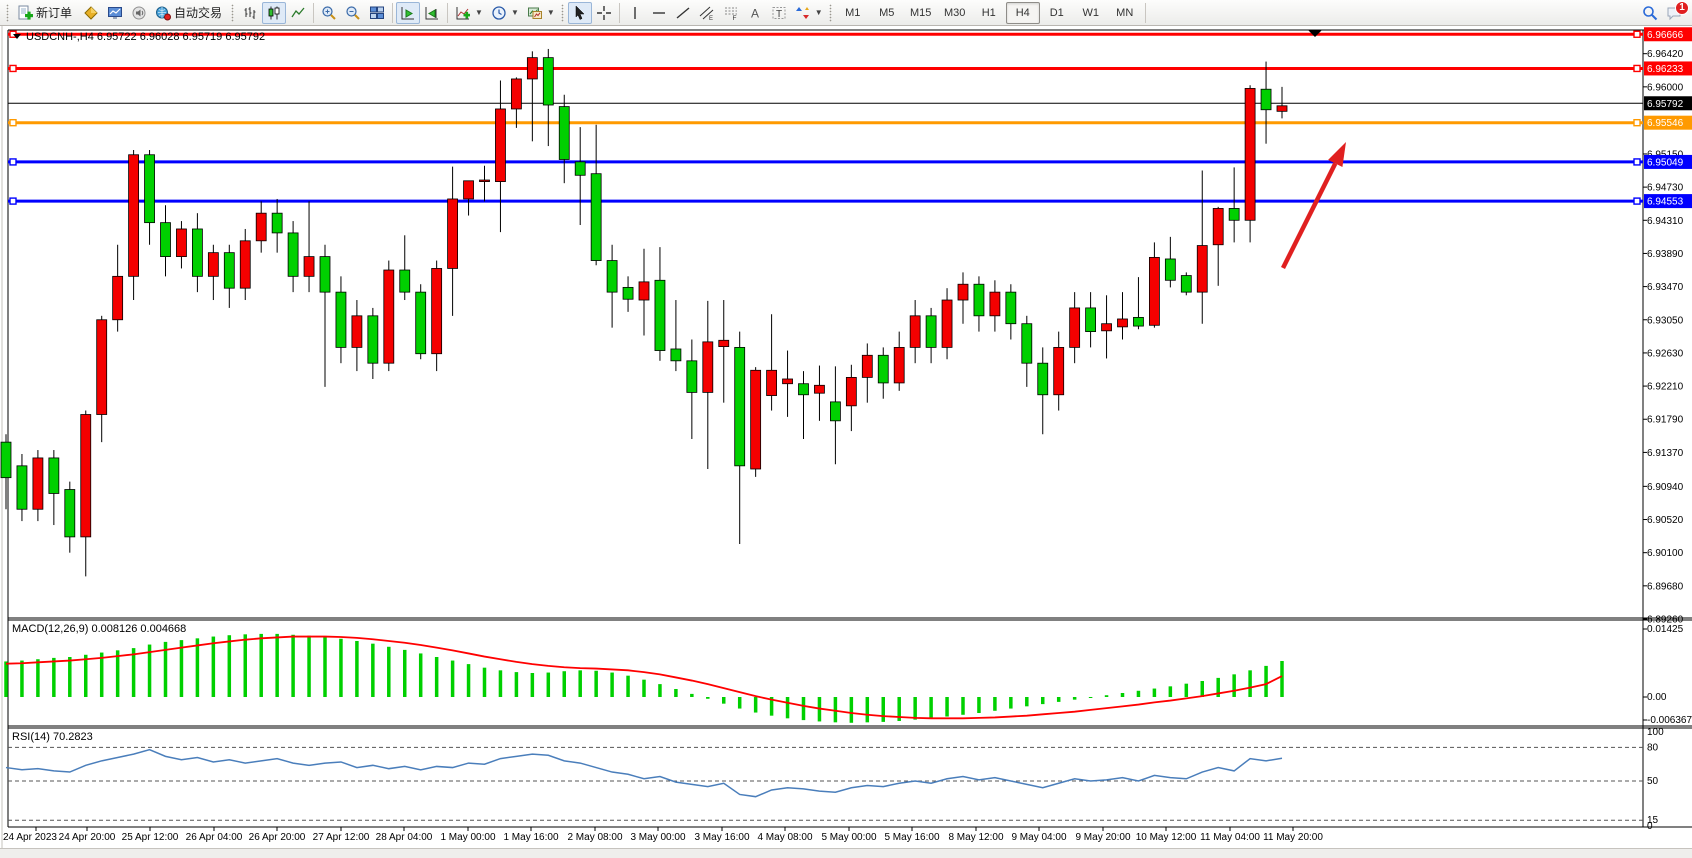  I want to click on trend-arrow-head, so click(1337, 155).